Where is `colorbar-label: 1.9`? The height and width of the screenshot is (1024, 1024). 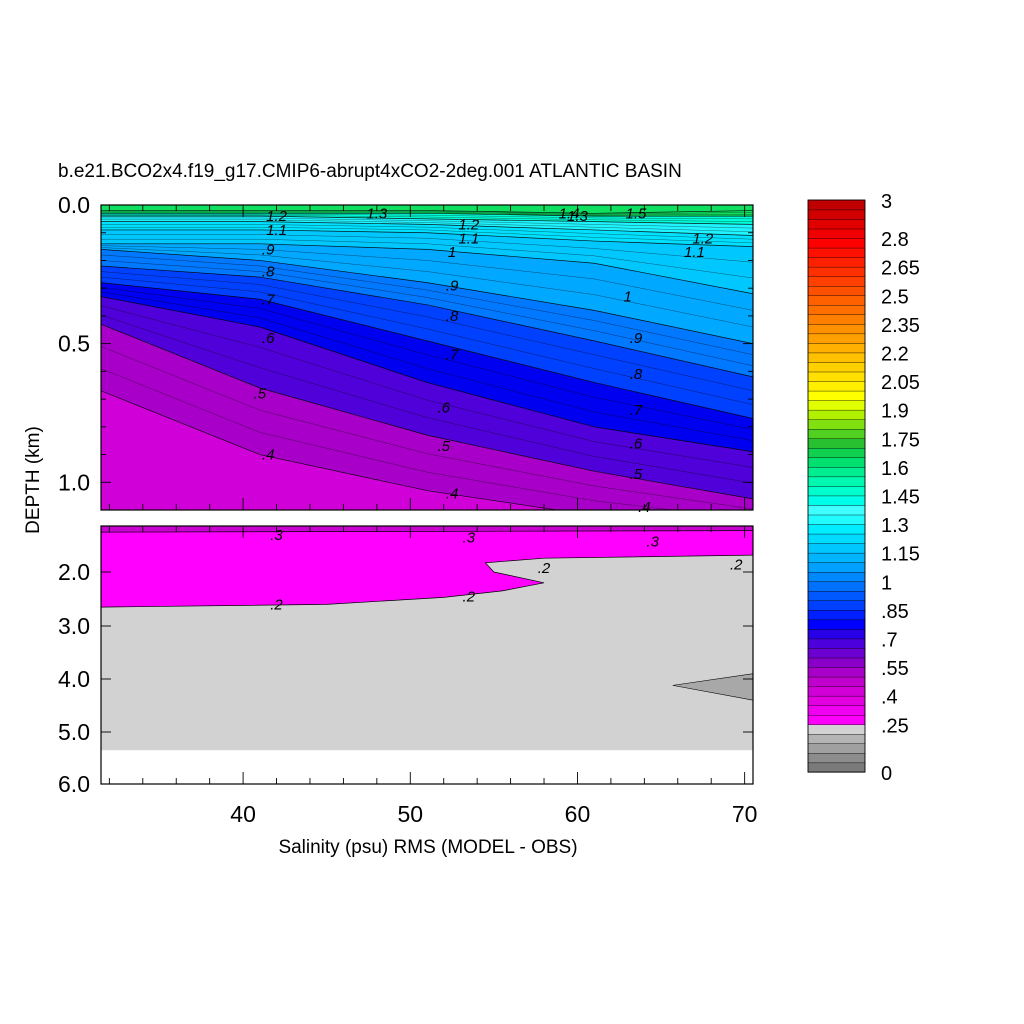
colorbar-label: 1.9 is located at coordinates (895, 412).